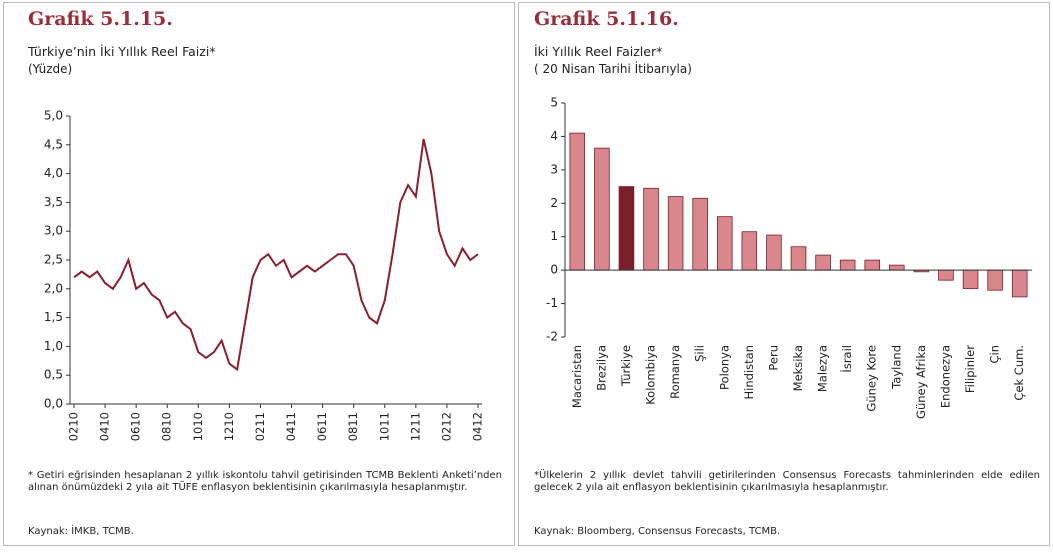 This screenshot has height=552, width=1053. What do you see at coordinates (105, 426) in the screenshot?
I see `x-tick-label: 0410` at bounding box center [105, 426].